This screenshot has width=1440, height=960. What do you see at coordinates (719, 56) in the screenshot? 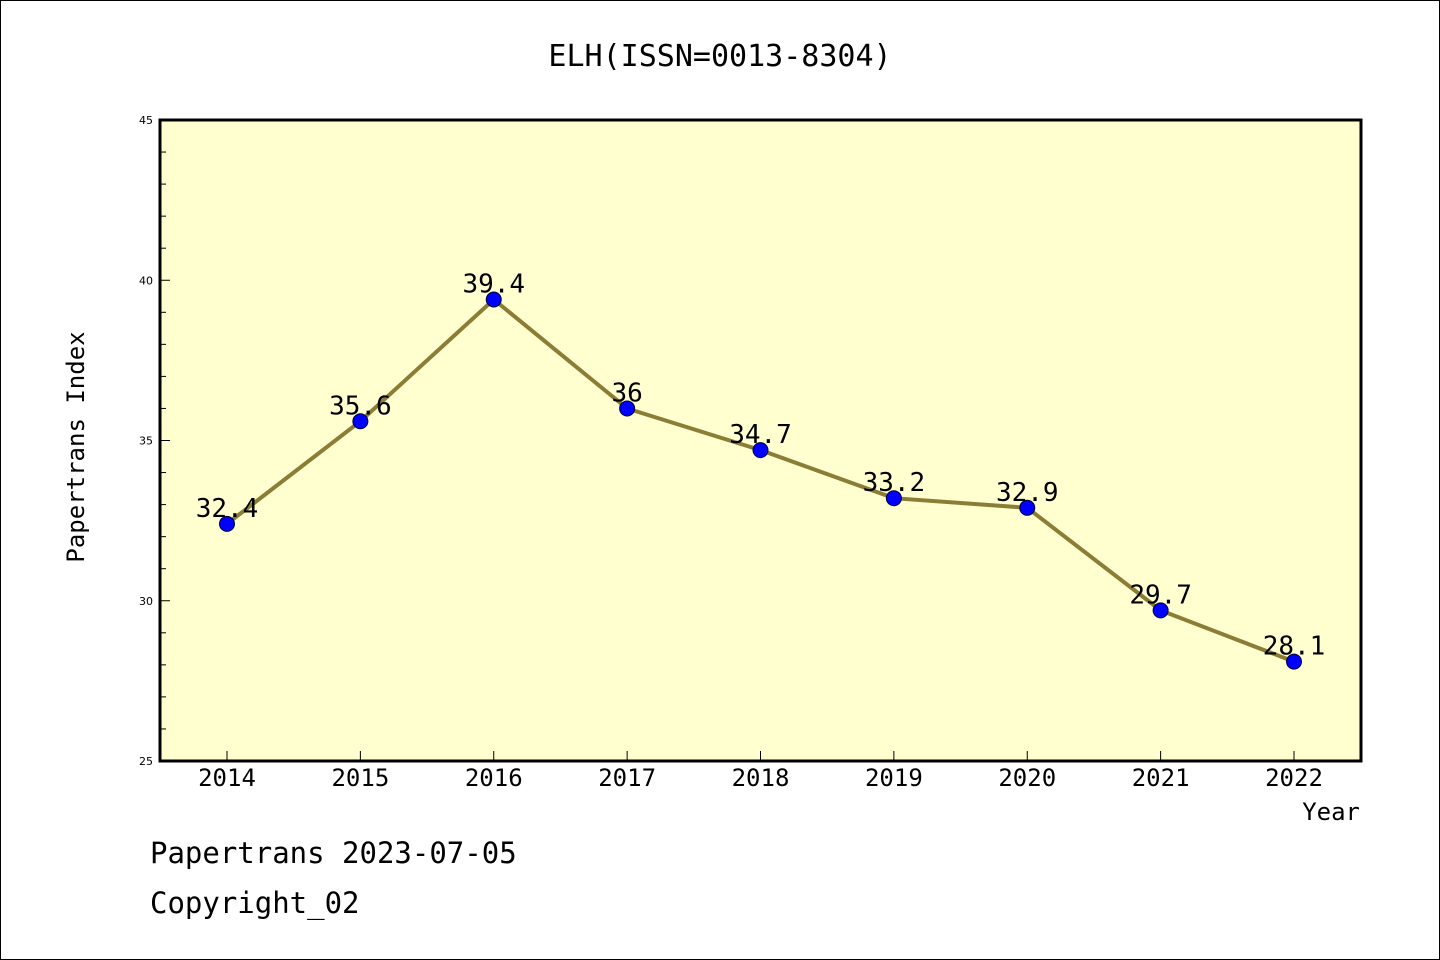
I see `chart-title: ELH(ISSN=0013-8304)` at bounding box center [719, 56].